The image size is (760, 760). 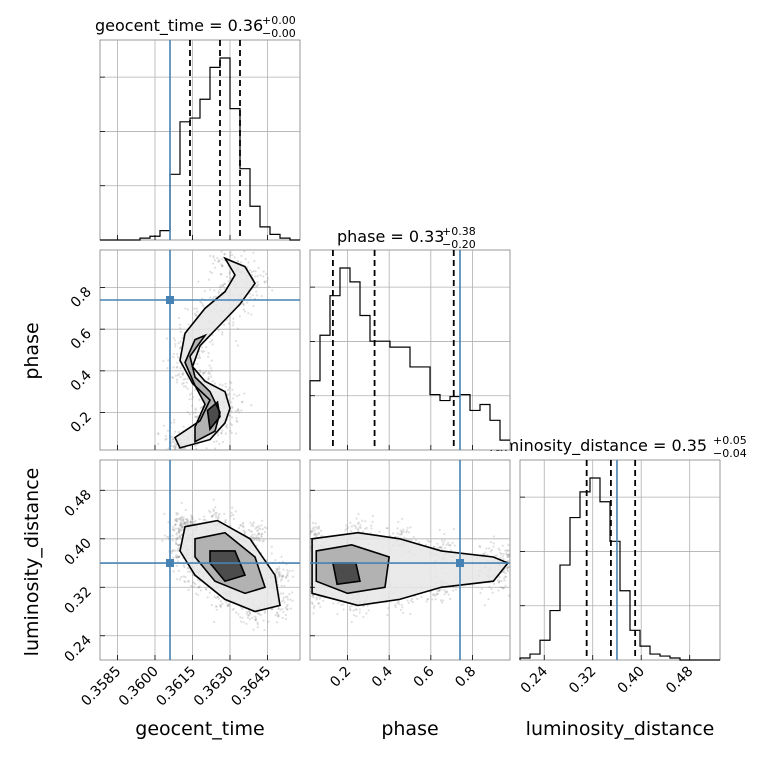 What do you see at coordinates (214, 687) in the screenshot?
I see `xtick-label-geocent-time: 0.3630` at bounding box center [214, 687].